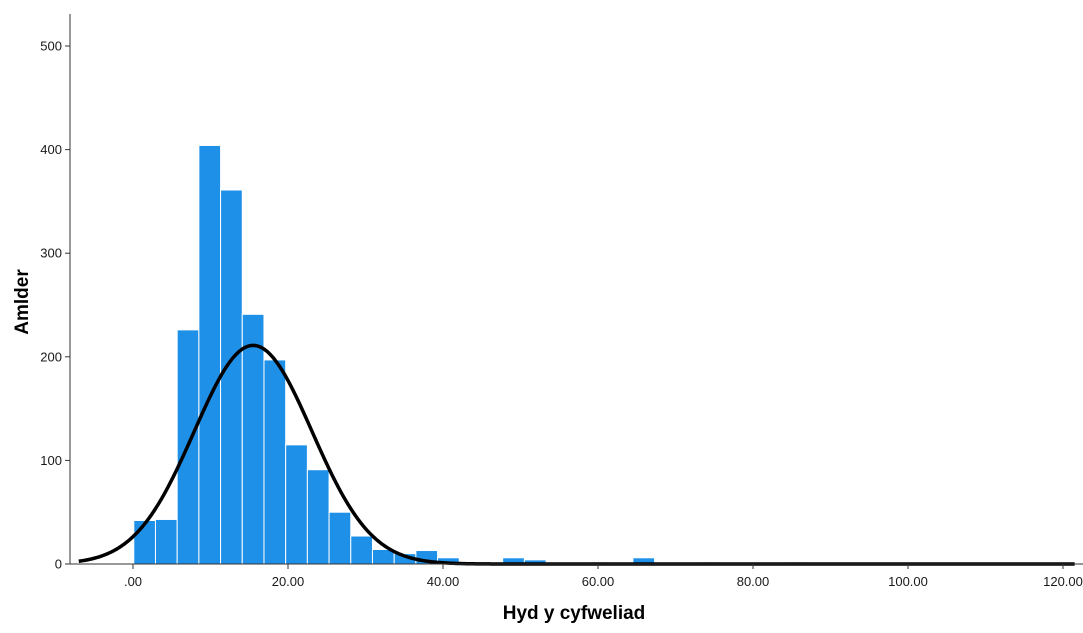 This screenshot has width=1083, height=633. I want to click on x-tick-label: .00, so click(133, 581).